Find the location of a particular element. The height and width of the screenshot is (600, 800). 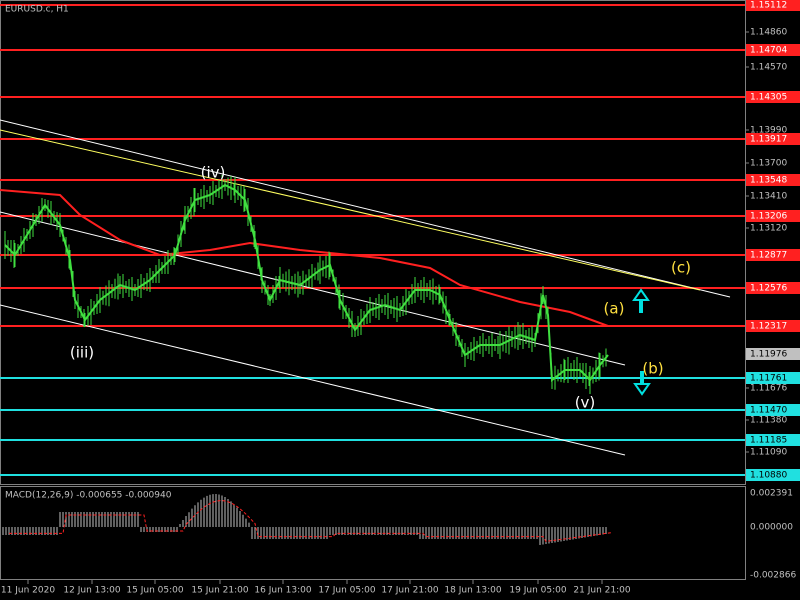

price-axis-label: 1.11380 is located at coordinates (768, 421).